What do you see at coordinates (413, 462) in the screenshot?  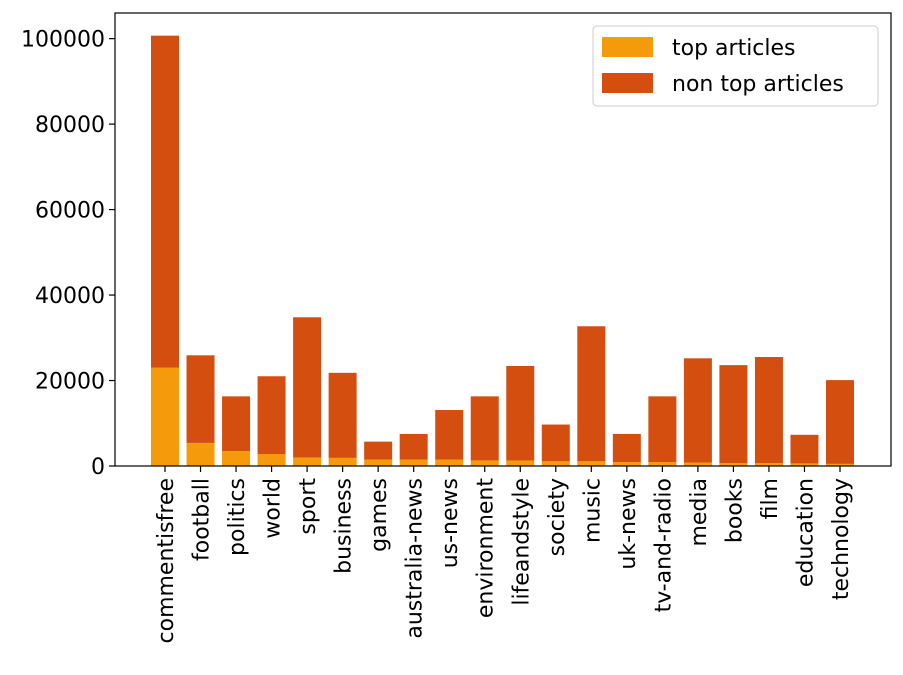 I see `bar-top-articles-australia-news` at bounding box center [413, 462].